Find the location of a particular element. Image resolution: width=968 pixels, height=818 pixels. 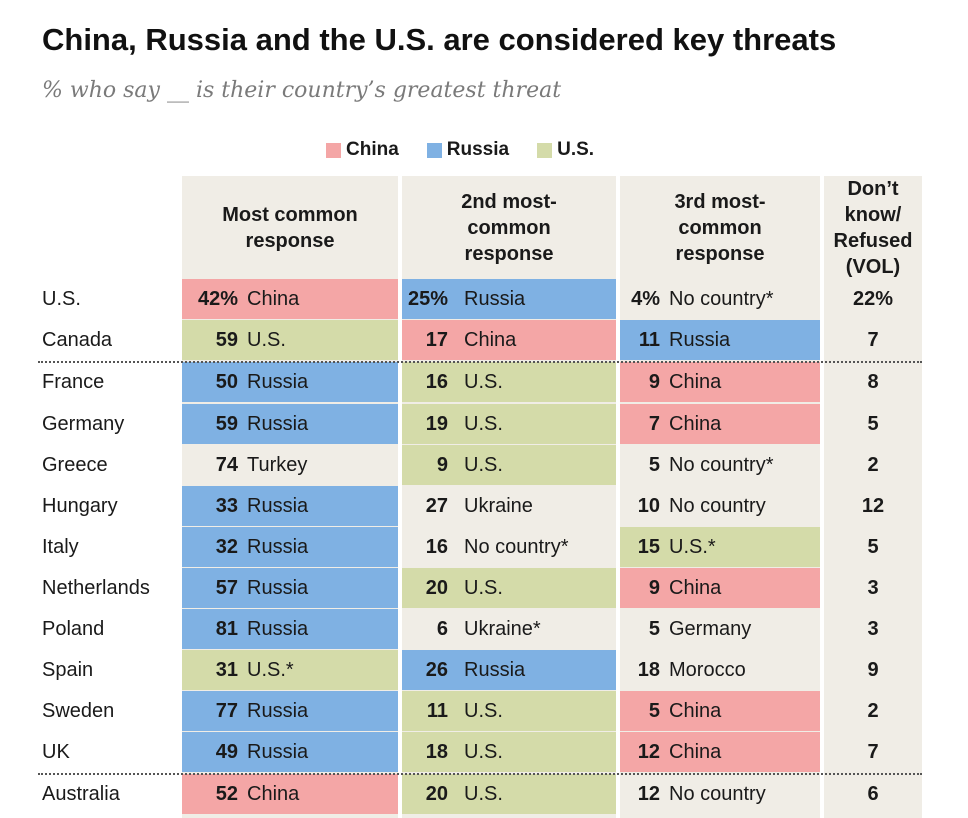

table-row: Netherlands 57 Russia 20 U.S. 9 China 3 is located at coordinates (484, 588).